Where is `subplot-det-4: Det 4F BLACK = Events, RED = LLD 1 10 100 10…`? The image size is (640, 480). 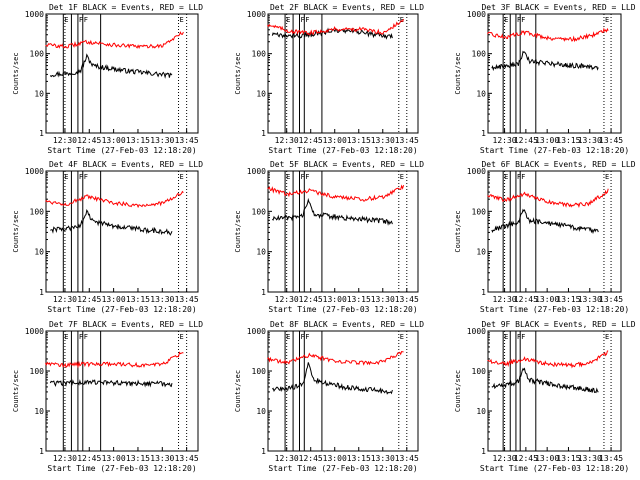
subplot-det-4: Det 4F BLACK = Events, RED = LLD 1 10 100 10… is located at coordinates (107, 237).